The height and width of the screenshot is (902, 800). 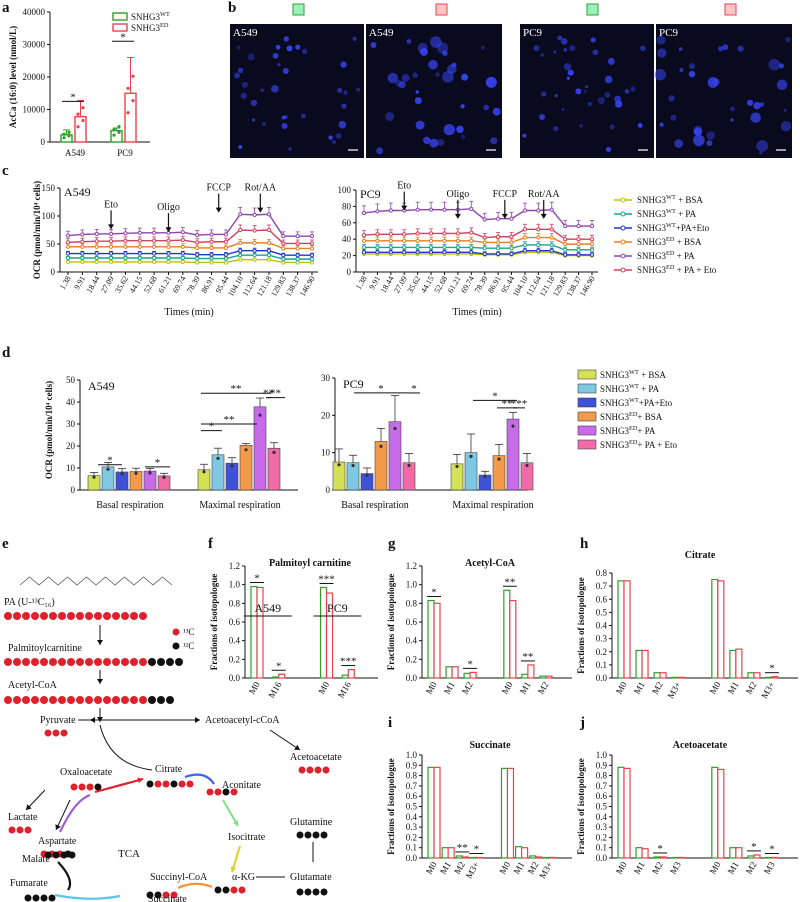 I want to click on panel-d-sig-label: **, so click(x=268, y=394).